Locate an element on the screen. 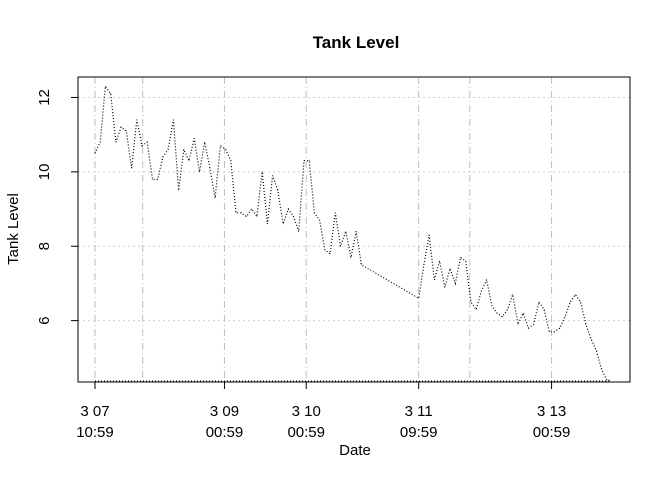 This screenshot has height=480, width=672. x-tick-label-time: 10:59 is located at coordinates (95, 432).